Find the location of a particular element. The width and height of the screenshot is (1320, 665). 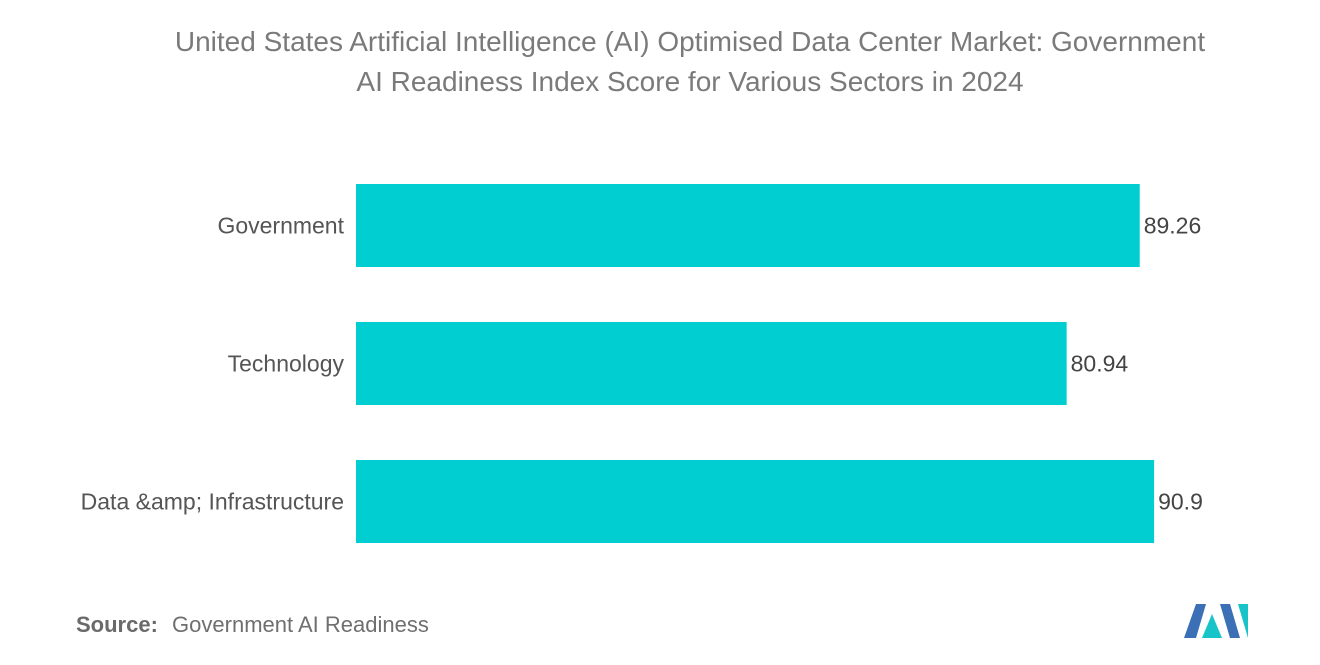

category-label-0: Government is located at coordinates (280, 226).